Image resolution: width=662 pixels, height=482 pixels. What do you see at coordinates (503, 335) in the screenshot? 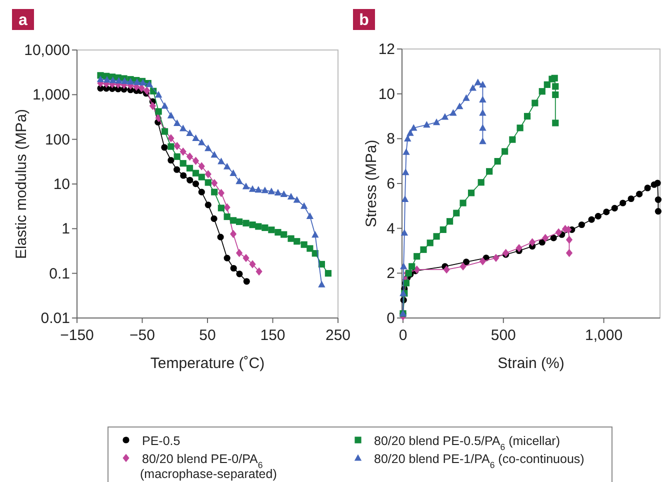
I see `x-tick-label: 500` at bounding box center [503, 335].